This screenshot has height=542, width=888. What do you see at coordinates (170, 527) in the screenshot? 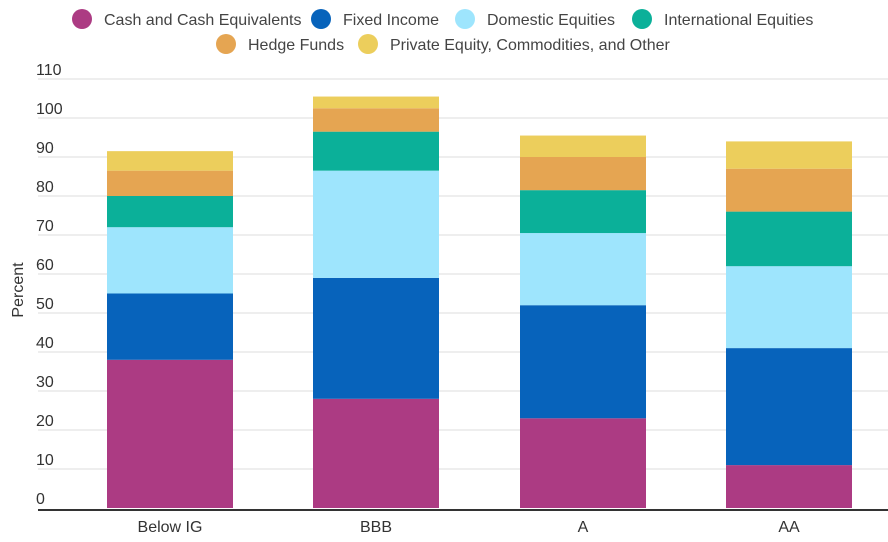
I see `x-tick-label: Below IG` at bounding box center [170, 527].